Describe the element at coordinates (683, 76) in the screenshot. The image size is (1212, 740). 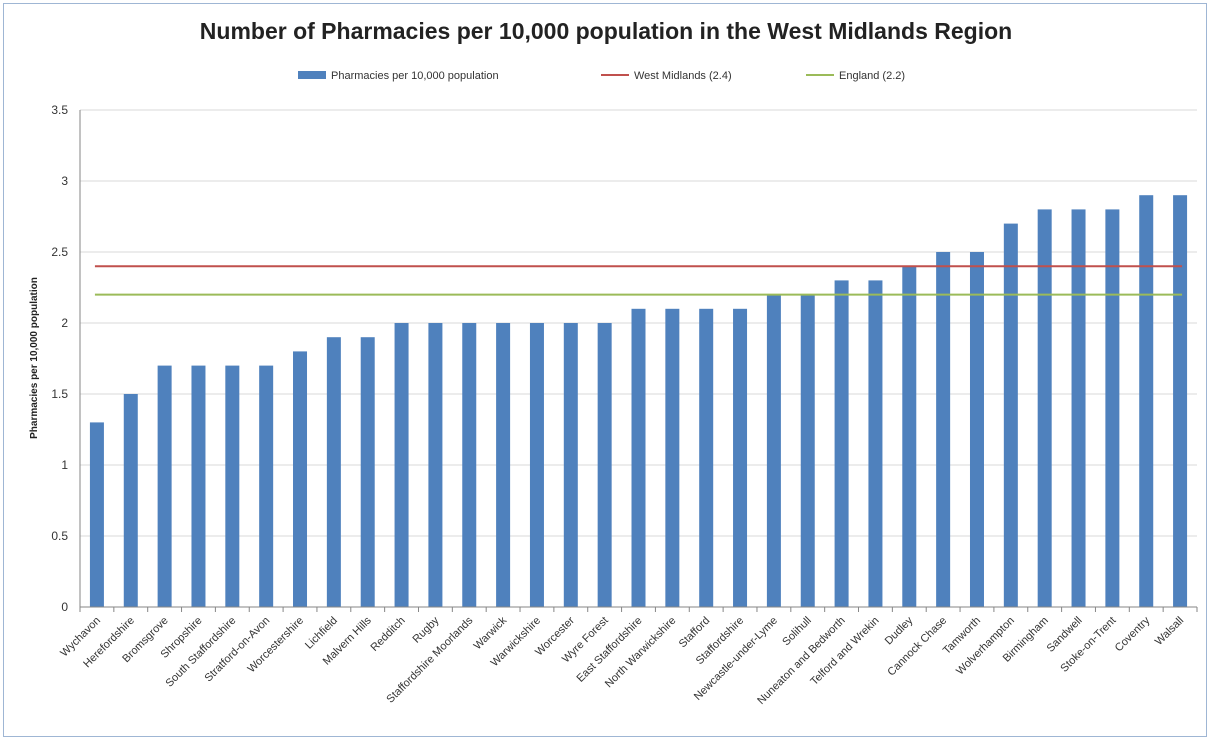
I see `legend-label-west-midlands: West Midlands (2.4)` at that location.